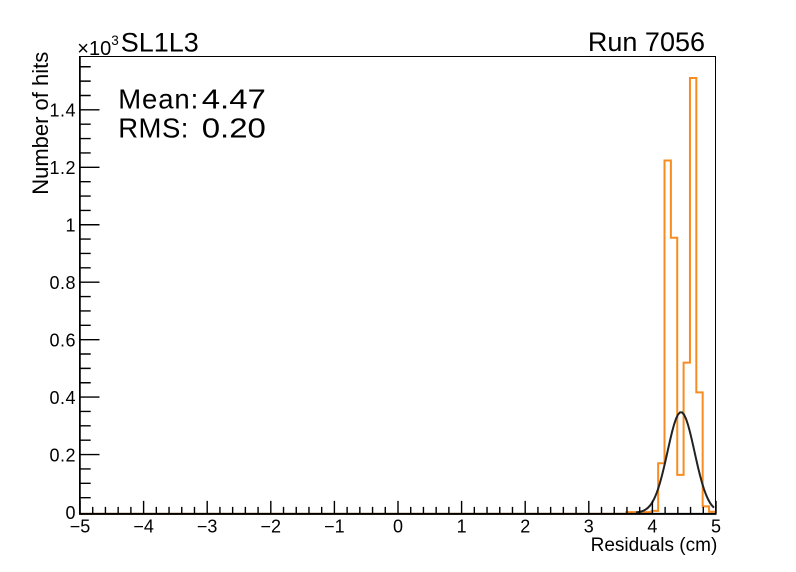  What do you see at coordinates (80, 527) in the screenshot?
I see `svg-text: −5` at bounding box center [80, 527].